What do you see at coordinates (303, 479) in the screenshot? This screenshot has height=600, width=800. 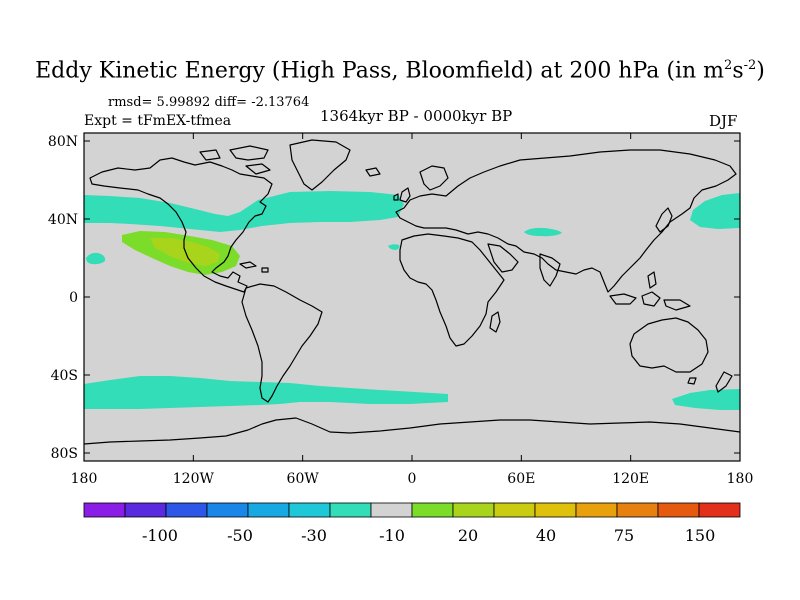 I see `lon-tick-label: 60W` at bounding box center [303, 479].